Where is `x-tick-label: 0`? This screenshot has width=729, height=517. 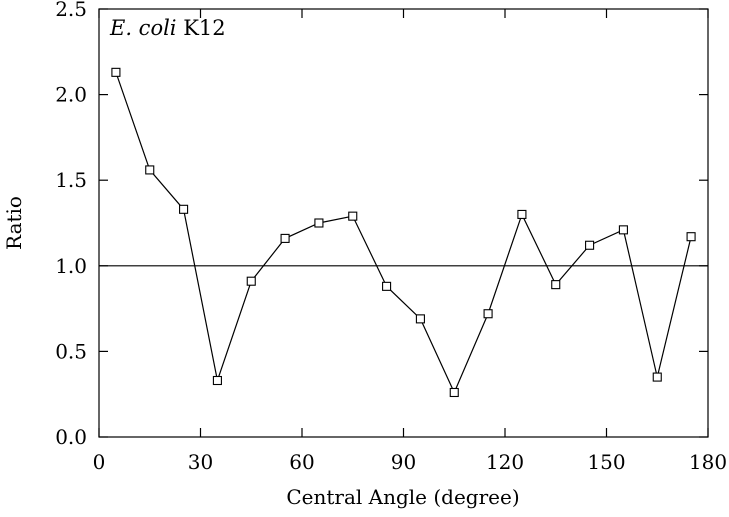 x-tick-label: 0 is located at coordinates (99, 462).